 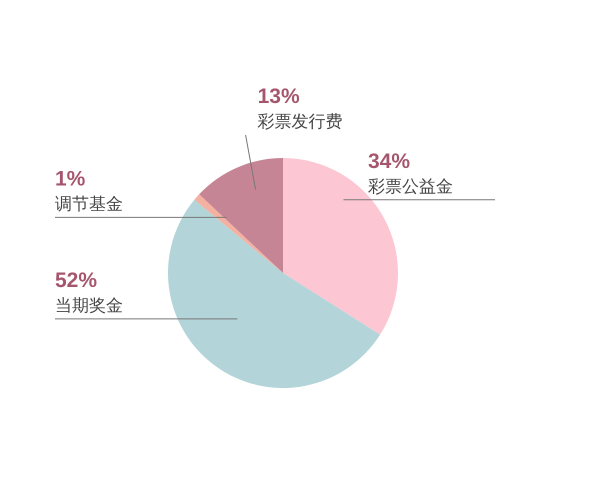 I want to click on data-label: 1%, so click(x=70, y=178).